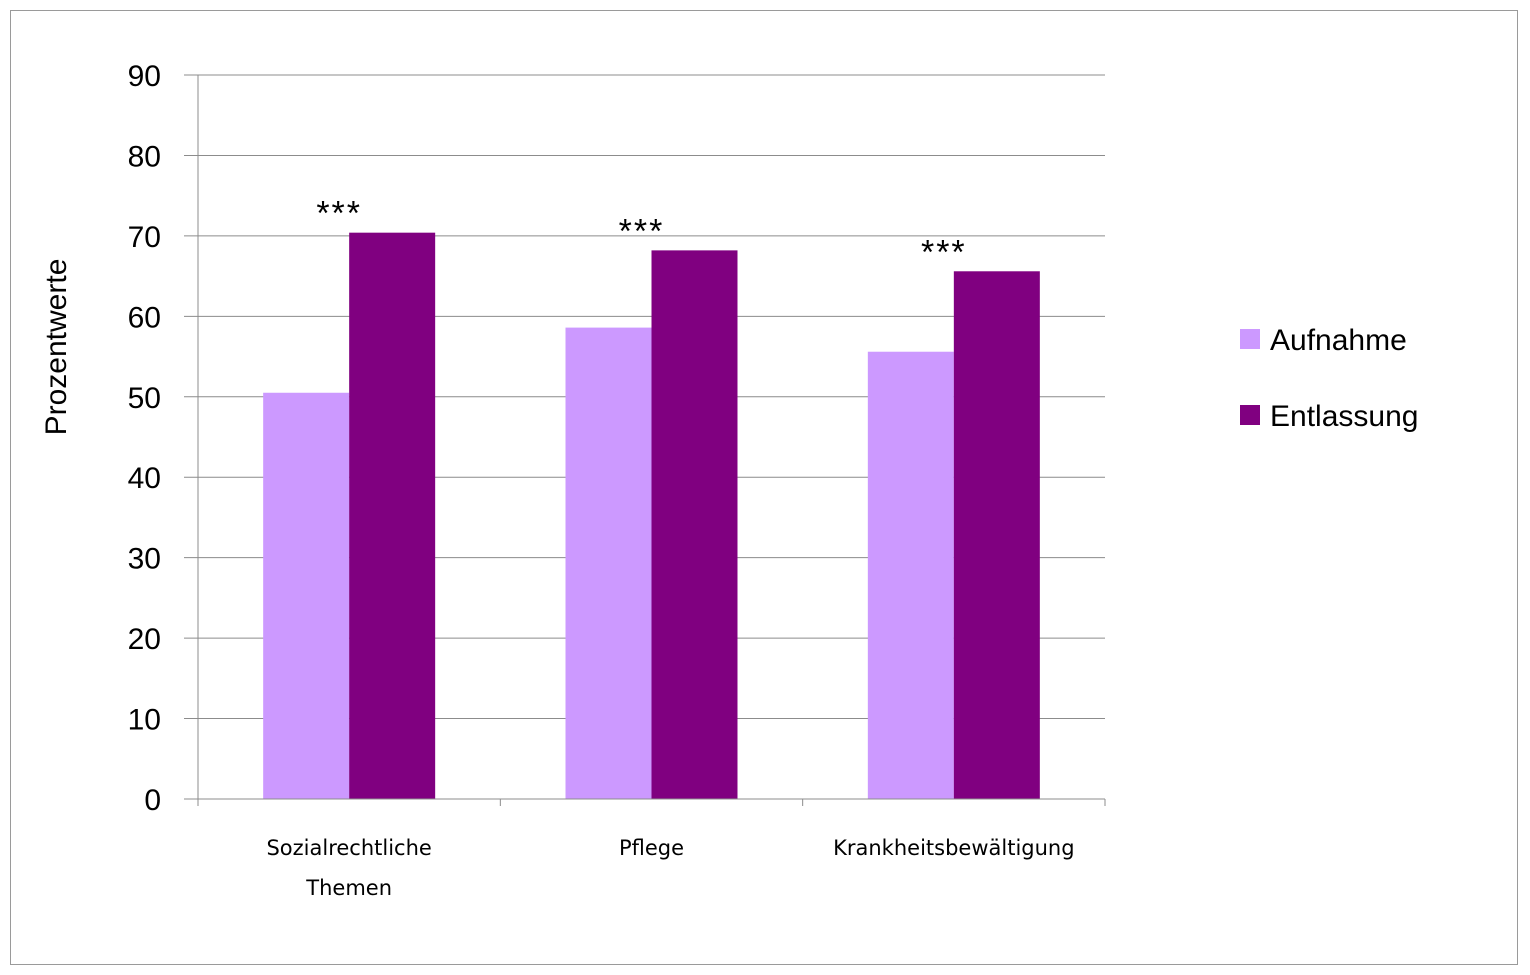  What do you see at coordinates (1329, 378) in the screenshot?
I see `legend: Aufnahme Entlassung` at bounding box center [1329, 378].